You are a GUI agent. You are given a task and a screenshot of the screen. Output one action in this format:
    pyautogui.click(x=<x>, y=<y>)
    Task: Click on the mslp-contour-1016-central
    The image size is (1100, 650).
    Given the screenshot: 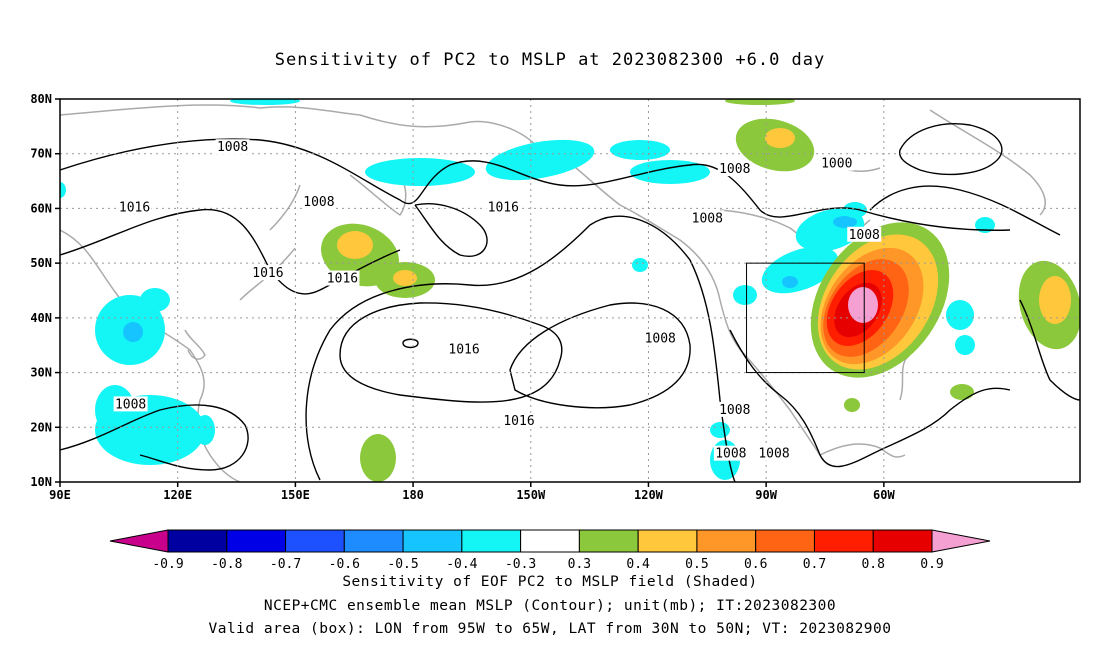 What is the action you would take?
    pyautogui.click(x=451, y=352)
    